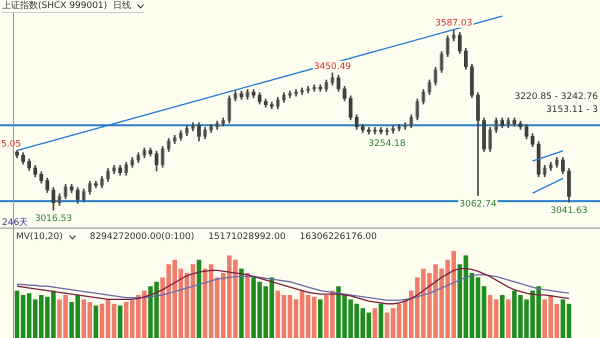 The image size is (600, 338). Describe the element at coordinates (333, 67) in the screenshot. I see `annotation: 3450.49` at that location.